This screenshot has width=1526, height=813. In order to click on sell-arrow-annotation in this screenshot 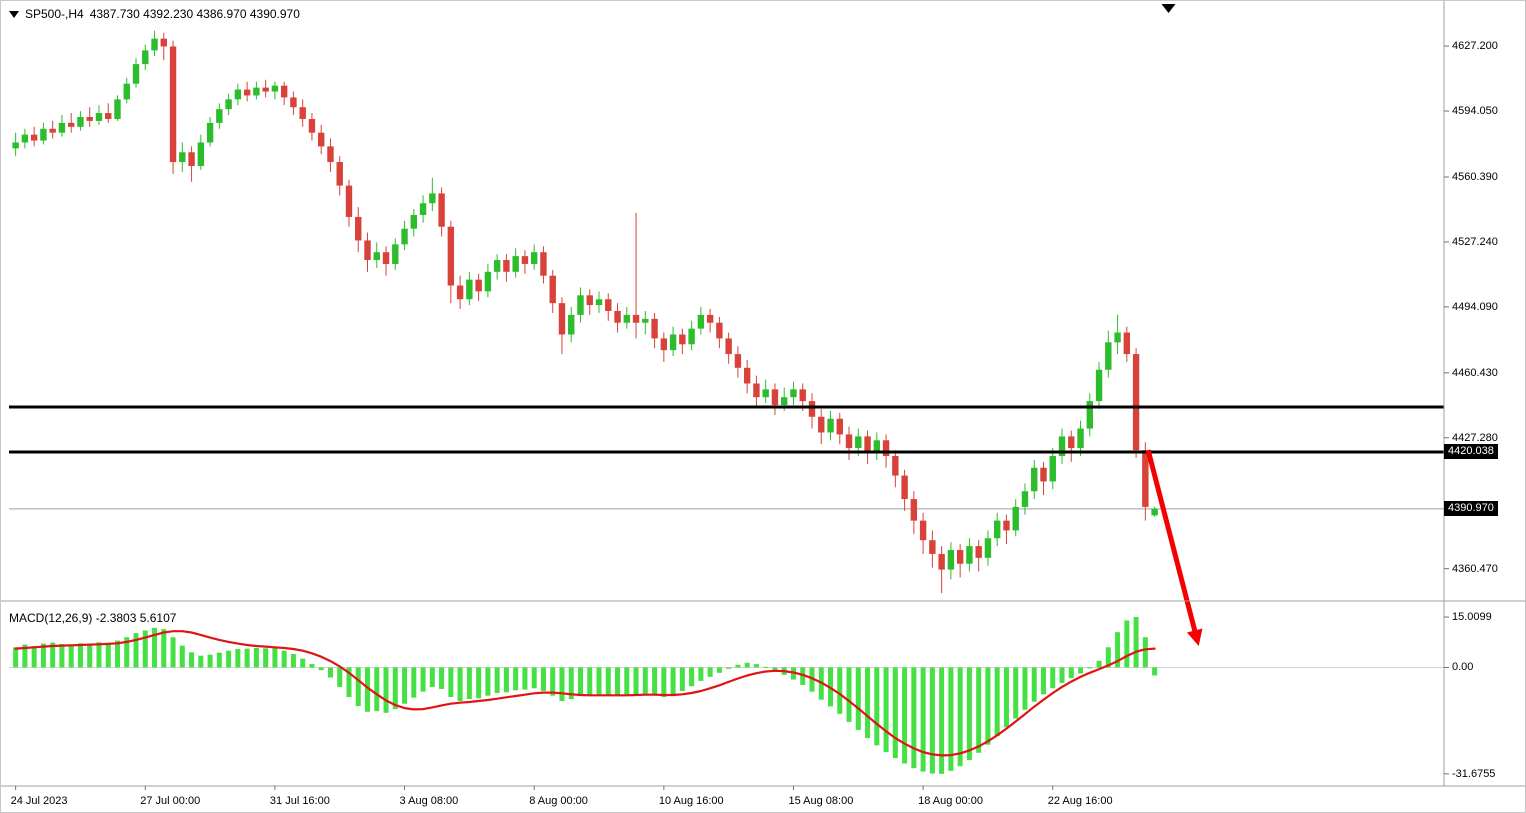, I will do `click(1174, 547)`.